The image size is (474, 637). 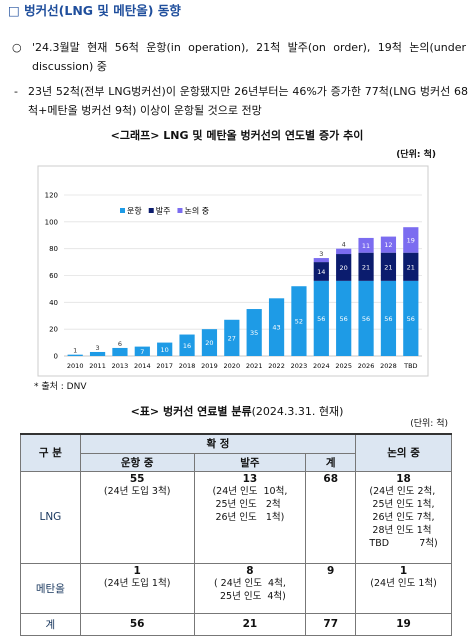 I want to click on data-label: 21, so click(x=411, y=267).